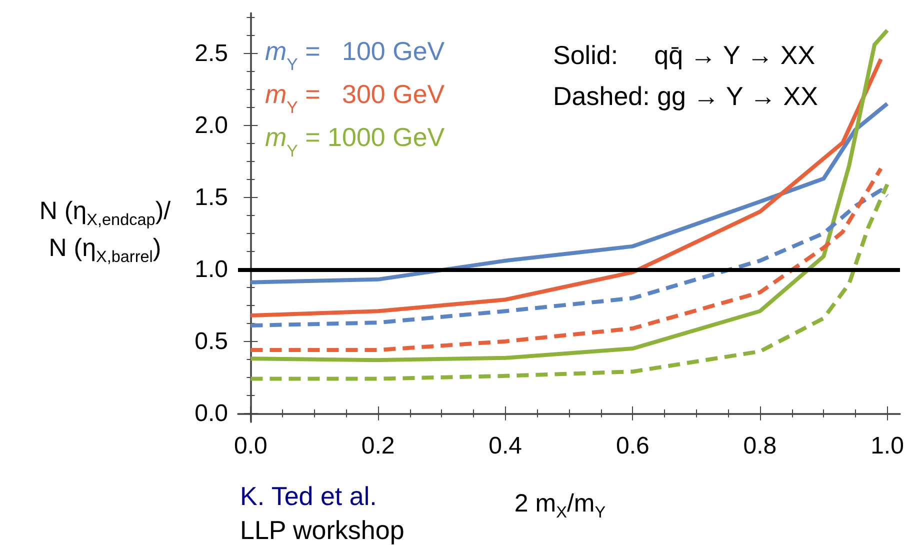  I want to click on x-tick-label: 0.8, so click(760, 446).